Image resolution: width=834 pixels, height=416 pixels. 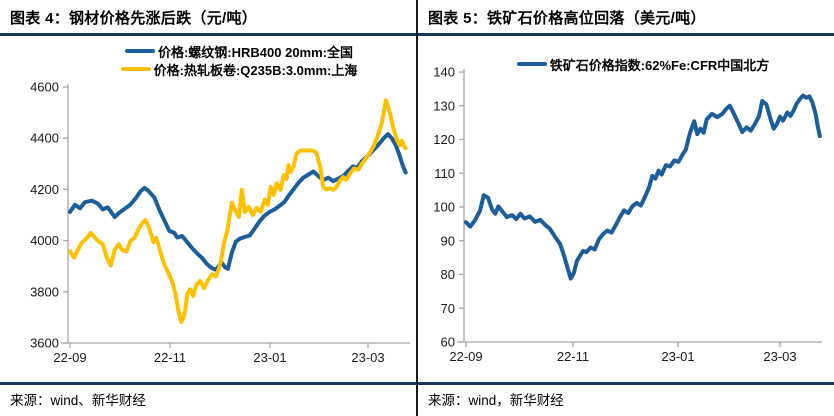 I want to click on y-tick-label: 130, so click(x=444, y=105).